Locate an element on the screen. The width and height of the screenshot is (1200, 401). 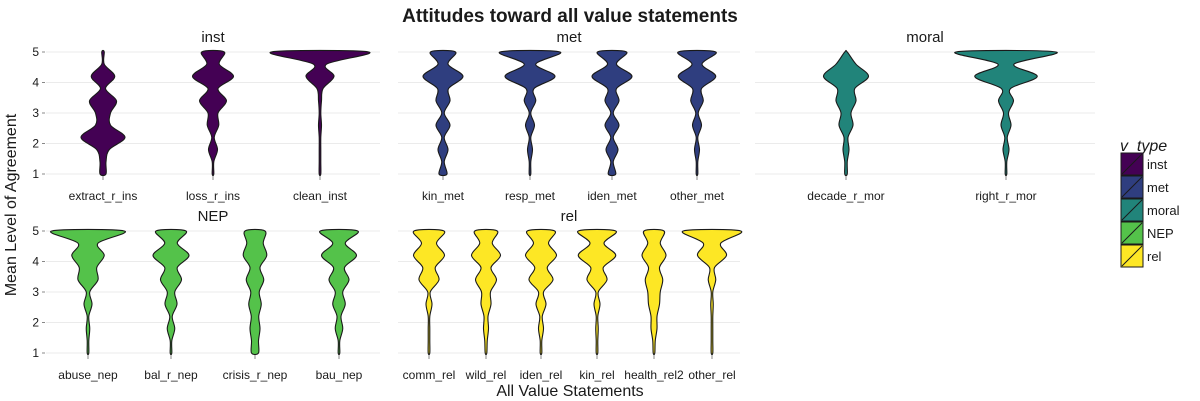
x-tick-label: bau_nep is located at coordinates (339, 375).